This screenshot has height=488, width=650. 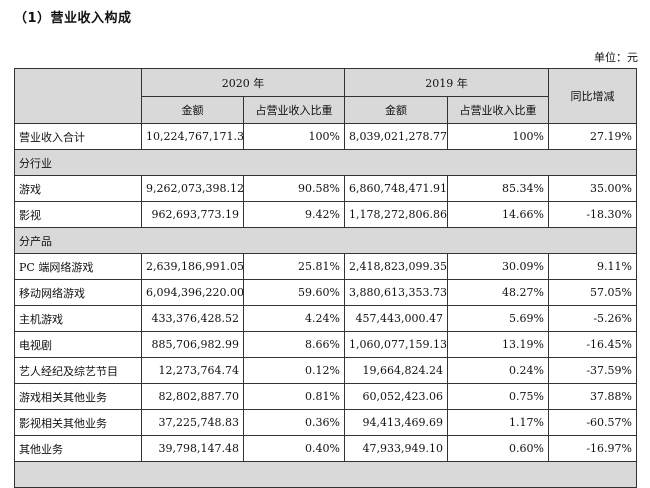 What do you see at coordinates (192, 266) in the screenshot?
I see `amount-2020-cell: 2,639,186,991.05` at bounding box center [192, 266].